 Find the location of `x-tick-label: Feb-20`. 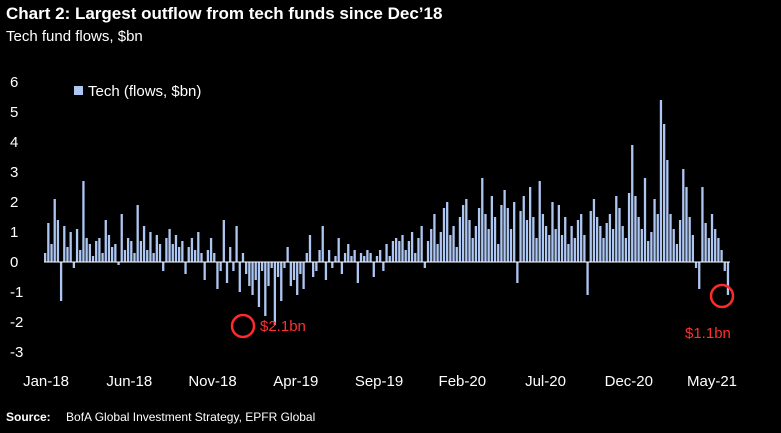

x-tick-label: Feb-20 is located at coordinates (463, 381).